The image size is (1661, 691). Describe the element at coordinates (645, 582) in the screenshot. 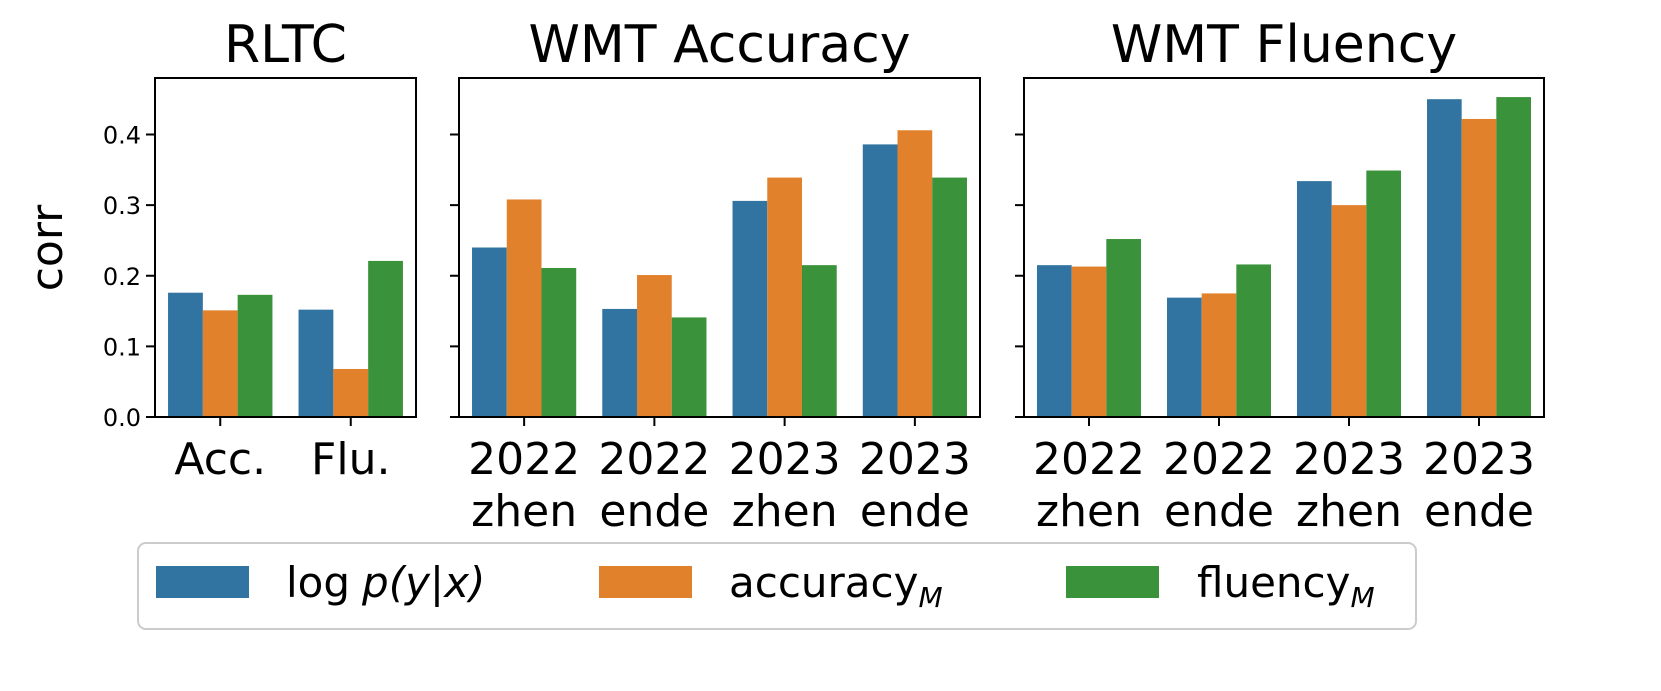

I see `legend-swatch-accuracy` at that location.